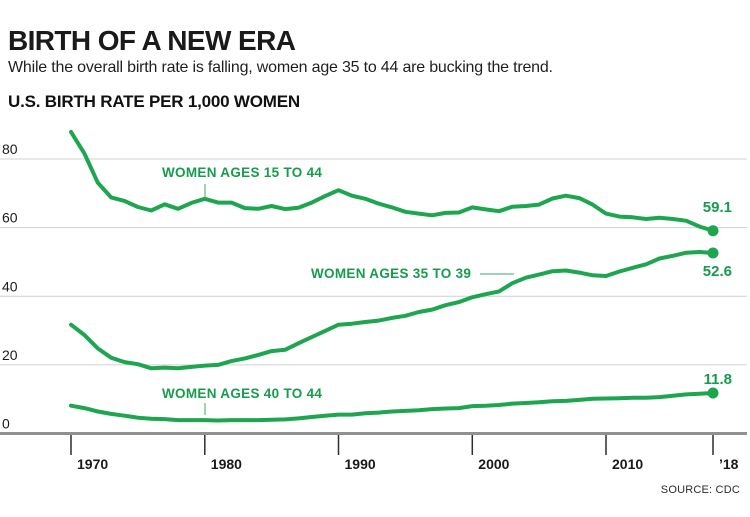 This screenshot has height=517, width=750. Describe the element at coordinates (627, 464) in the screenshot. I see `x-axis-label: 2010` at that location.